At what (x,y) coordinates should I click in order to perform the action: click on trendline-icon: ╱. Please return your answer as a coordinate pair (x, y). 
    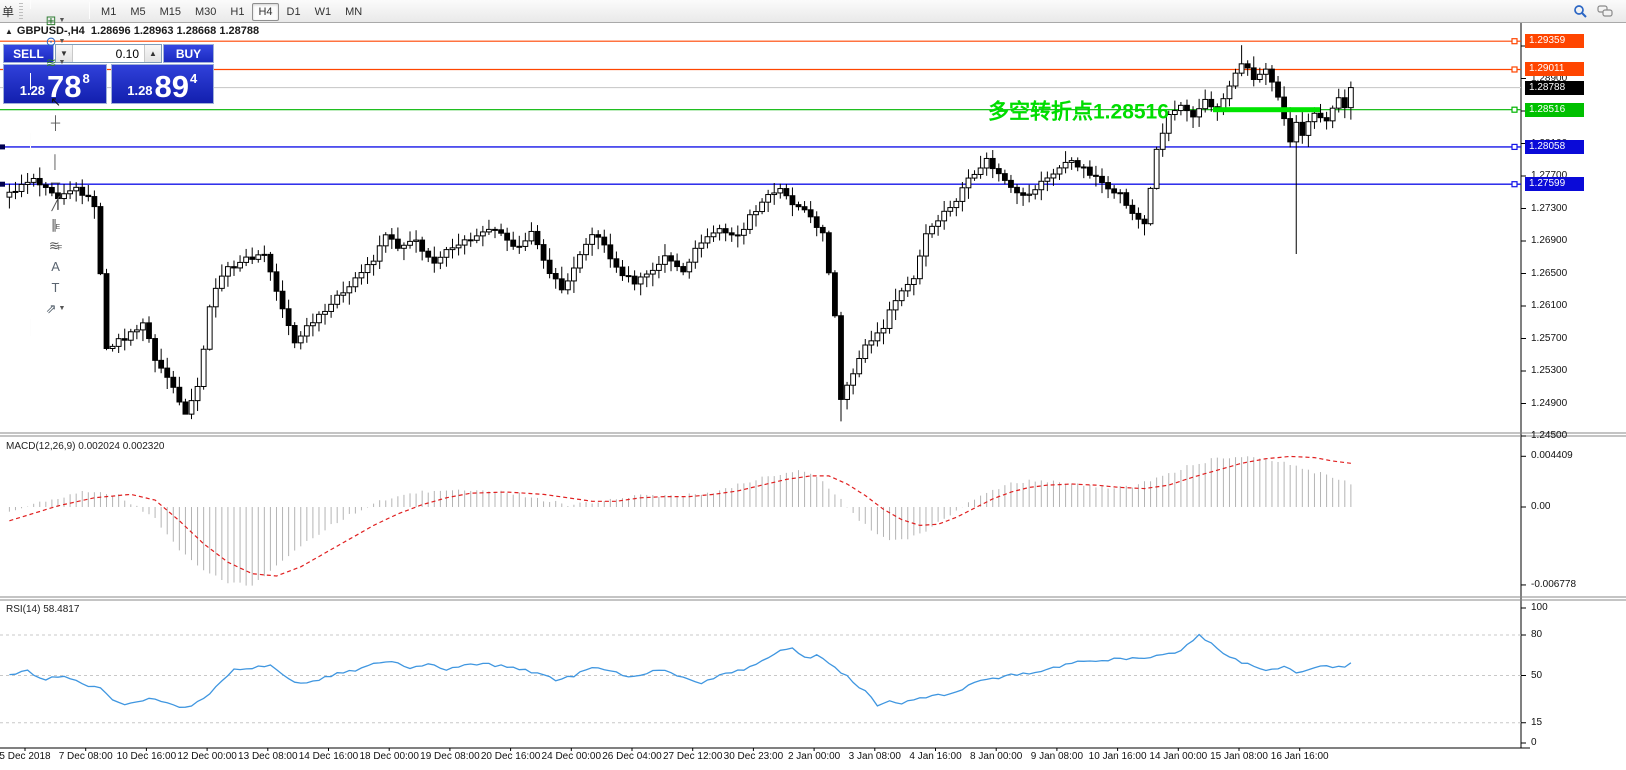
    Looking at the image, I should click on (55, 203).